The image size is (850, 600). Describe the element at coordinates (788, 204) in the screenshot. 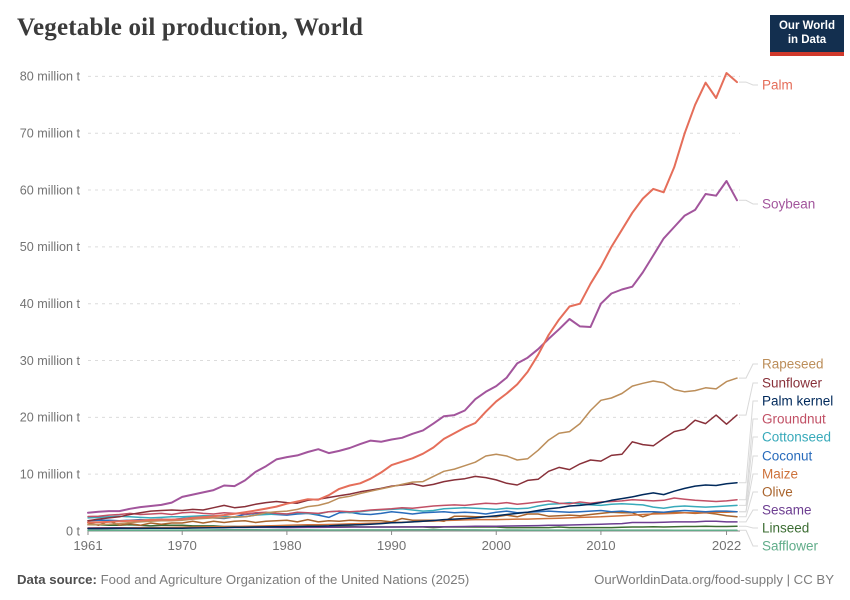

I see `series-label-soybean: Soybean` at that location.